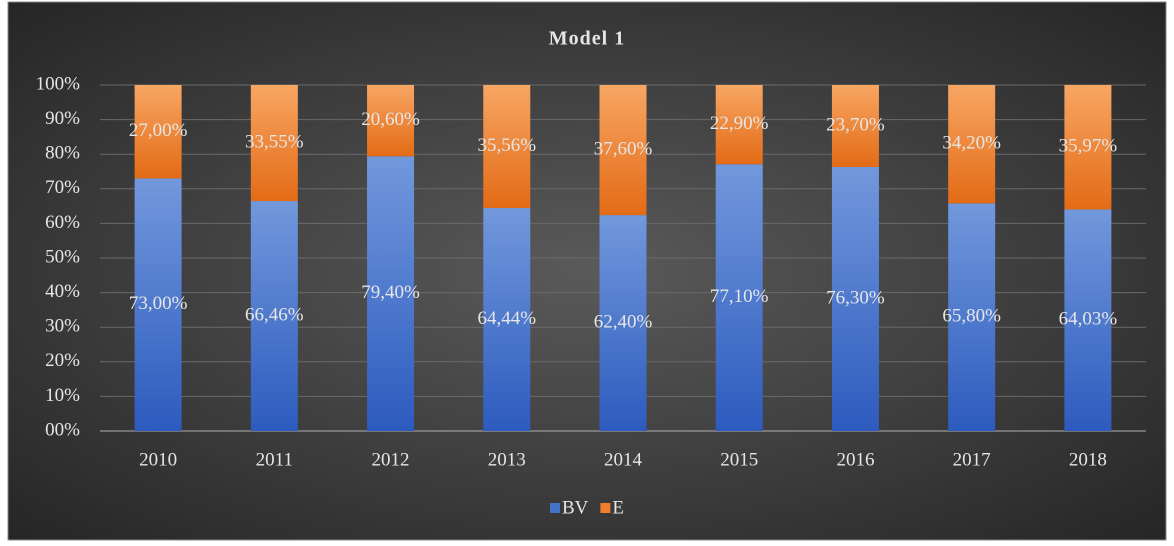 The width and height of the screenshot is (1174, 546). I want to click on data-label: 66,46%, so click(274, 314).